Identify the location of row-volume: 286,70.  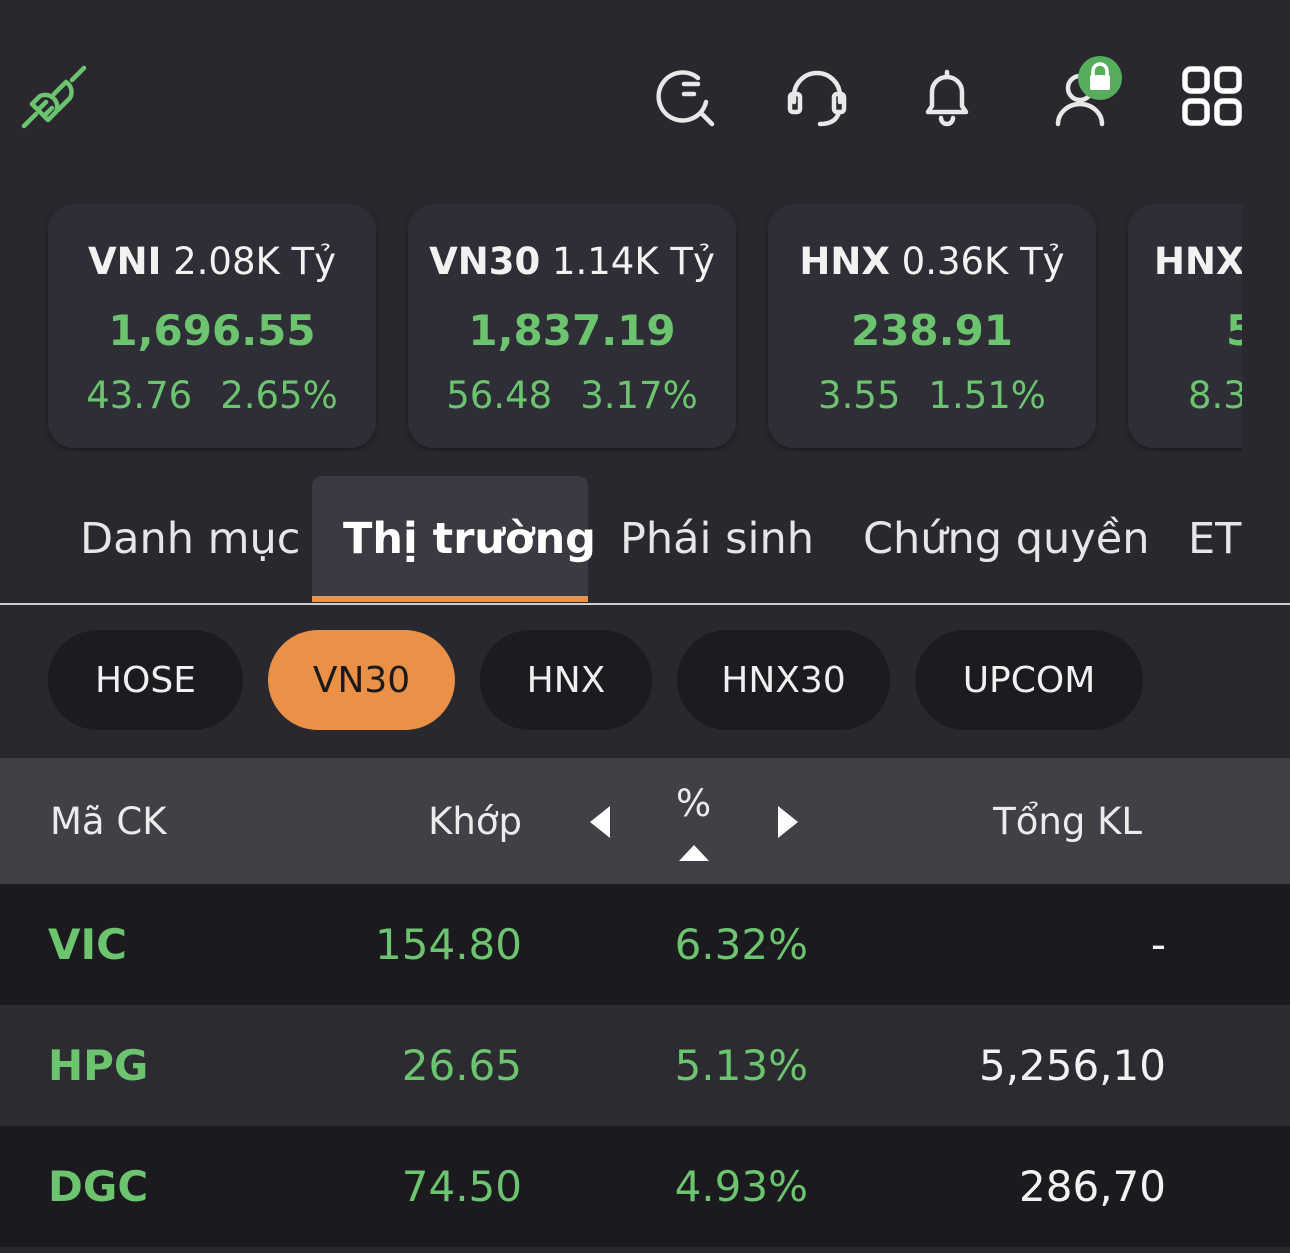
(1092, 1186).